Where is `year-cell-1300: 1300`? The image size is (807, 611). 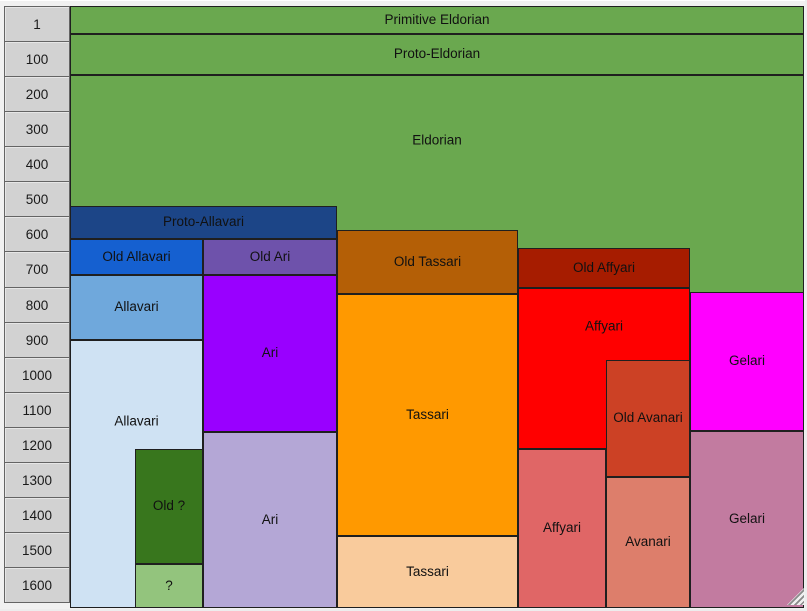 year-cell-1300: 1300 is located at coordinates (37, 480).